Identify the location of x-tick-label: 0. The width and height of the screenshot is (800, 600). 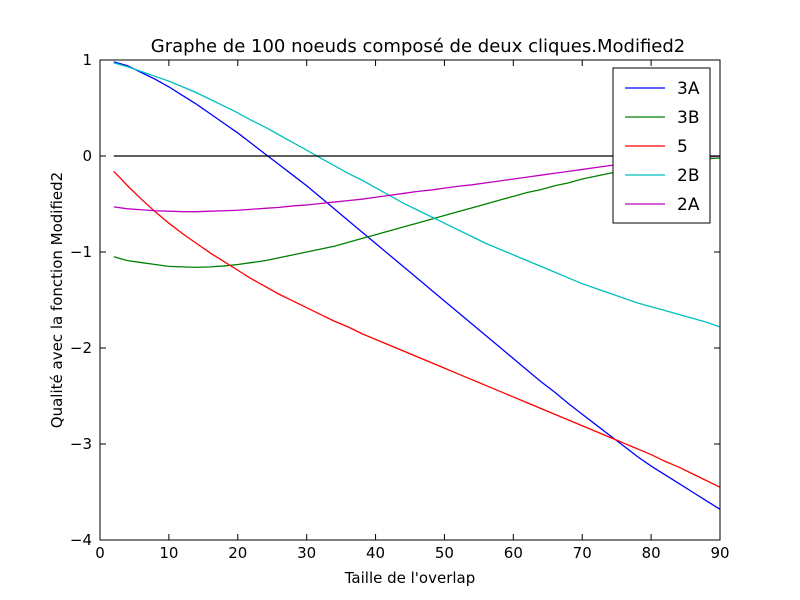
(100, 553).